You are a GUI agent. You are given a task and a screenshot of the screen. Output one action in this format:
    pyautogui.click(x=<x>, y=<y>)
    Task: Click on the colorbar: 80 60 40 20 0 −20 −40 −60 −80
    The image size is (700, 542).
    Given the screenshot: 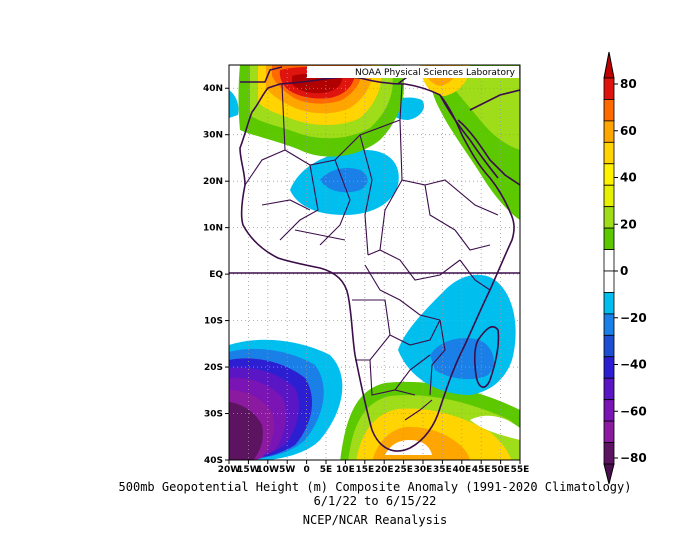 What is the action you would take?
    pyautogui.click(x=625, y=268)
    